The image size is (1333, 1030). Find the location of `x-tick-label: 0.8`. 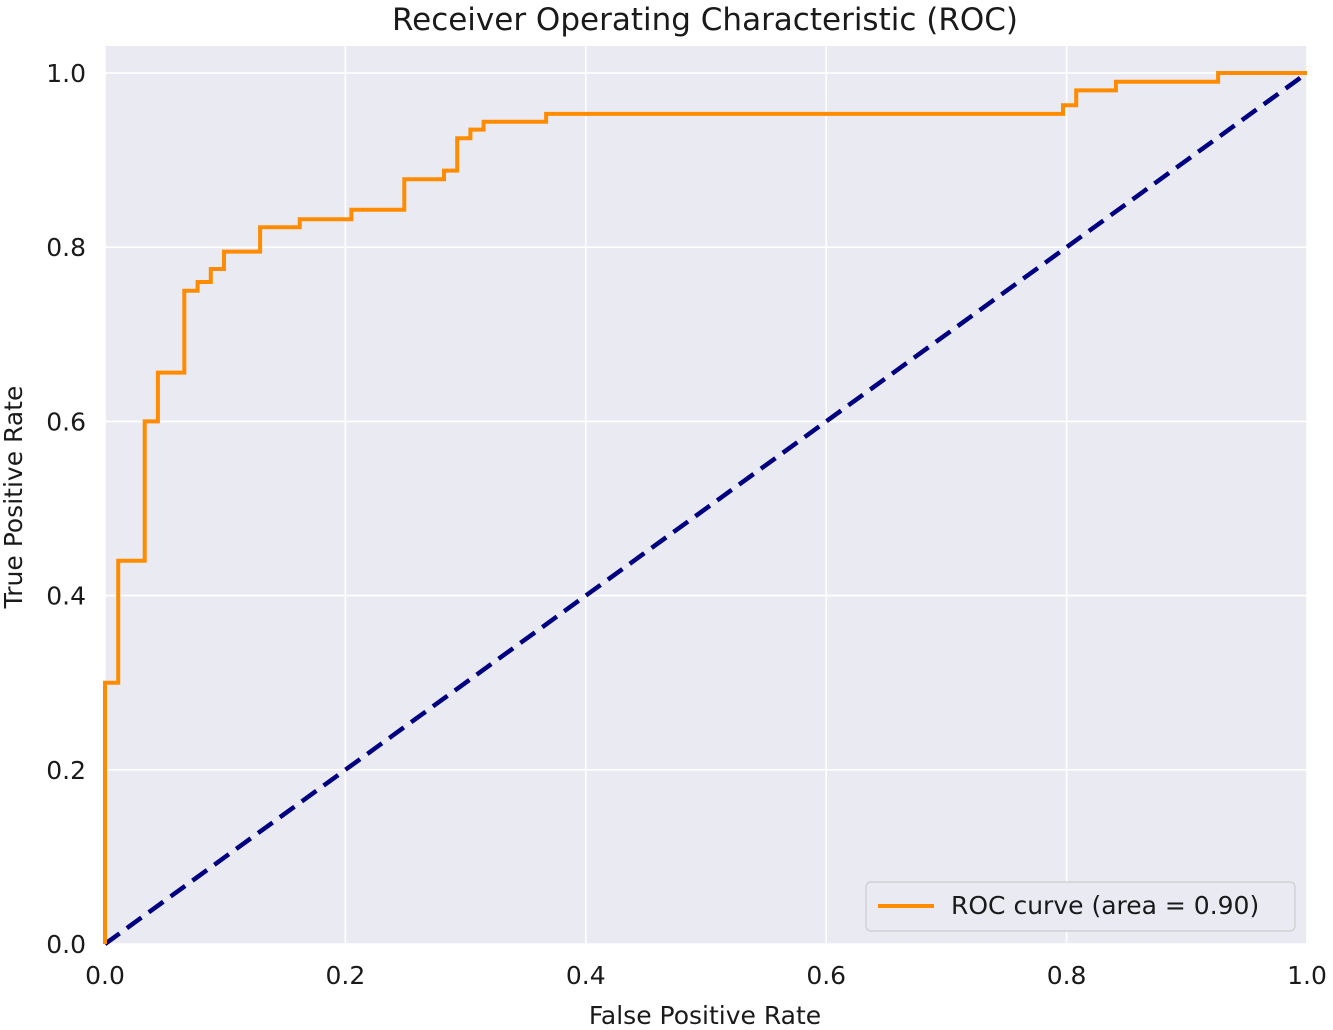

x-tick-label: 0.8 is located at coordinates (1067, 975).